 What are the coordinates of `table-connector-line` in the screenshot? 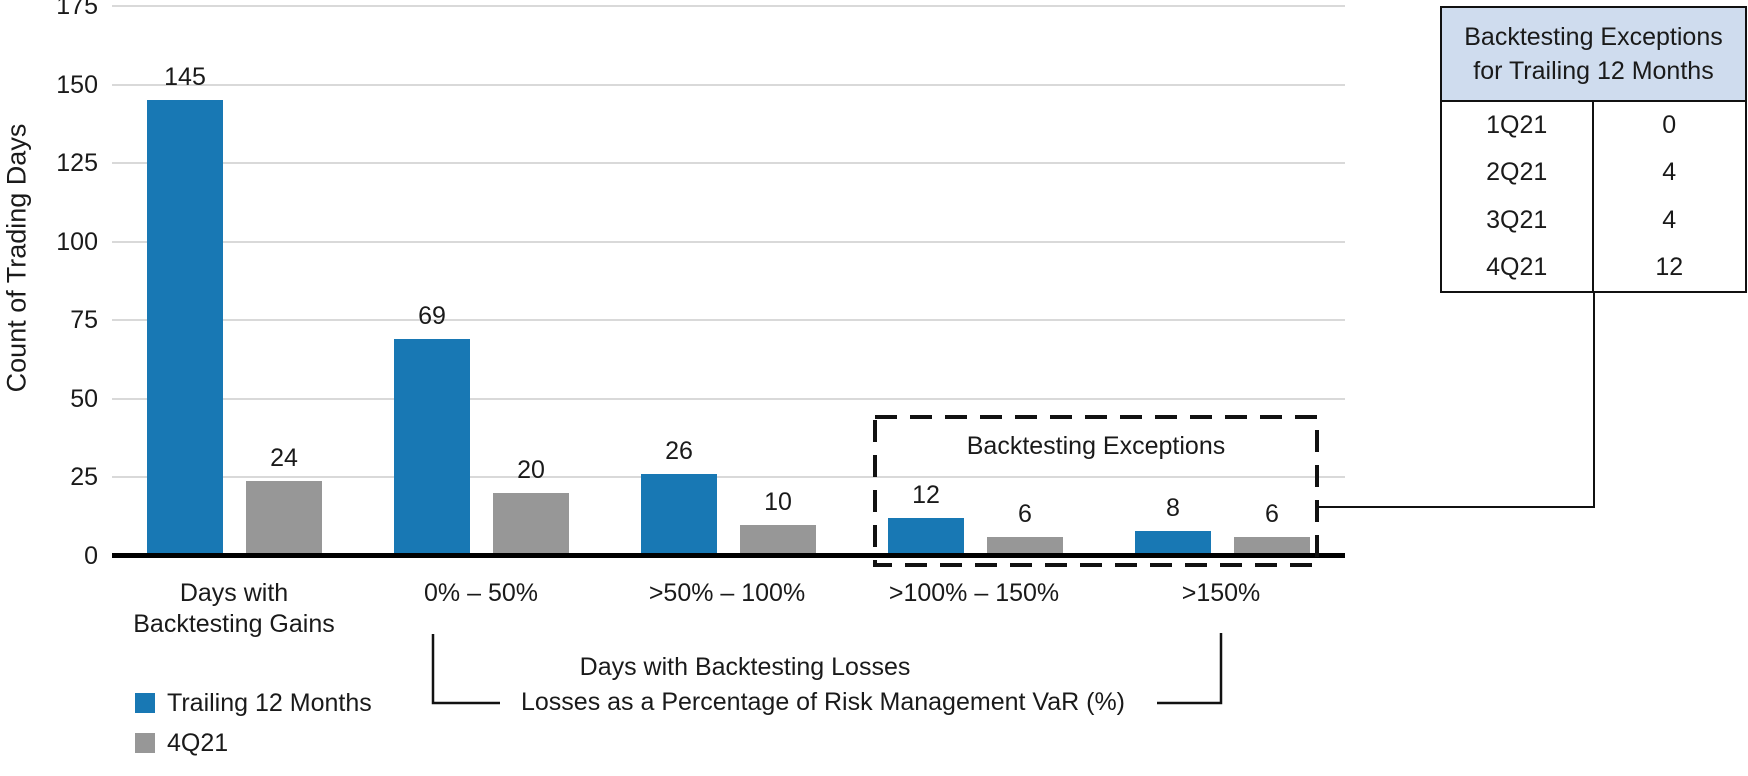 It's located at (1456, 400).